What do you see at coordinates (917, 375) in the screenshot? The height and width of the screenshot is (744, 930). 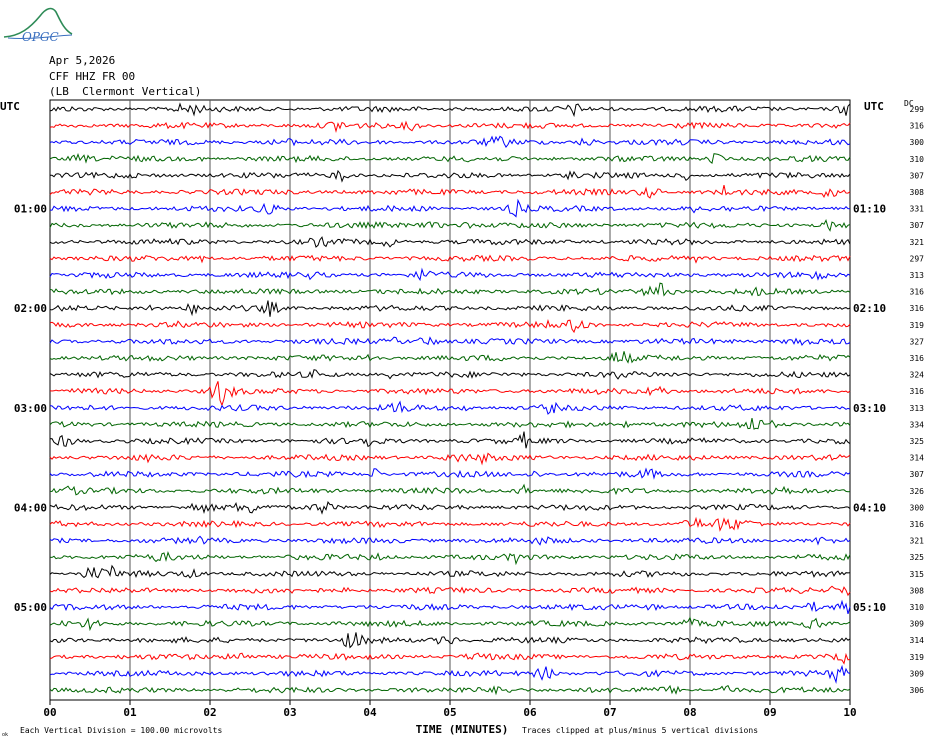 I see `dc-offset-label: 324` at bounding box center [917, 375].